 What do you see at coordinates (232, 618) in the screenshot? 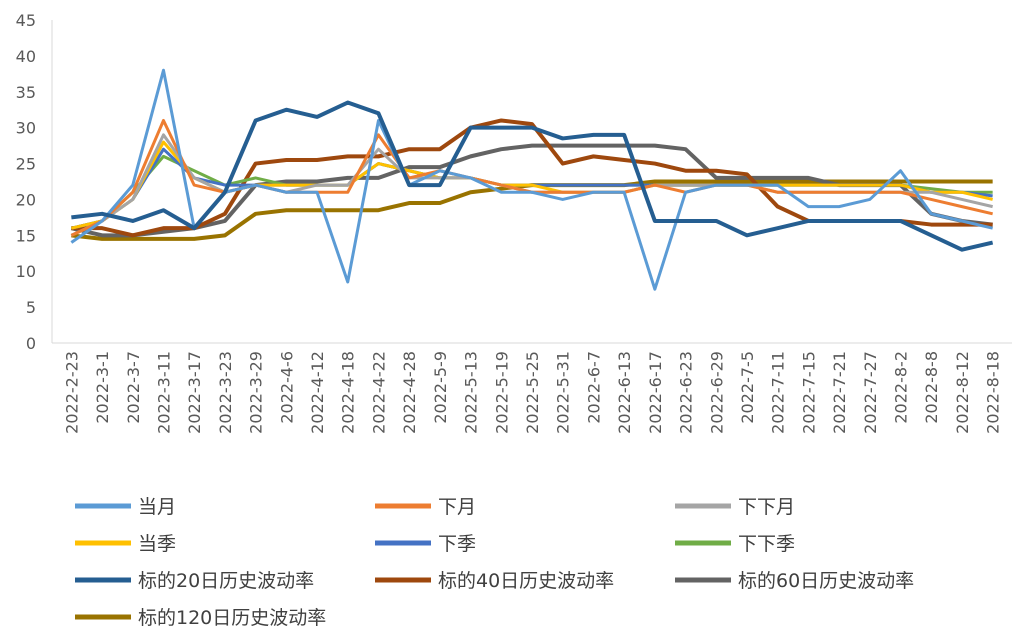
I see `legend-label: 标的120日历史波动率` at bounding box center [232, 618].